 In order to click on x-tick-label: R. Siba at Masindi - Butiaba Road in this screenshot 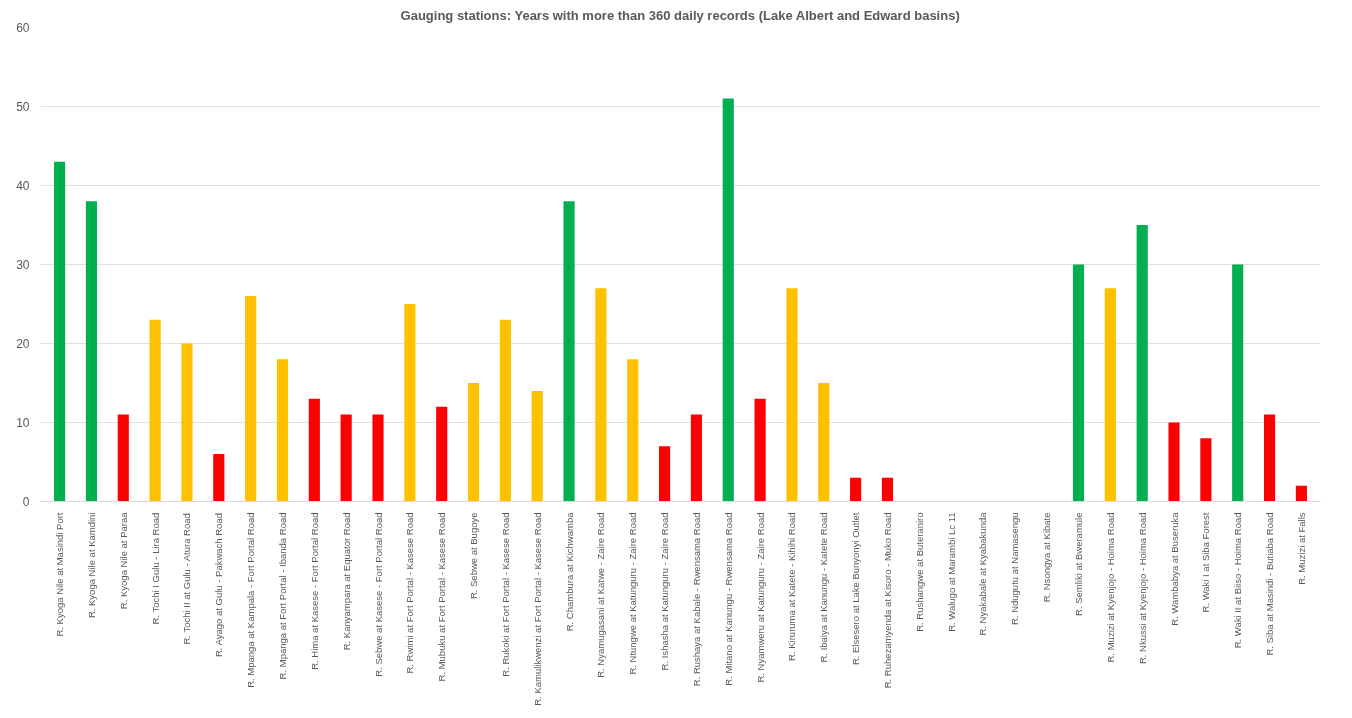, I will do `click(1270, 584)`.